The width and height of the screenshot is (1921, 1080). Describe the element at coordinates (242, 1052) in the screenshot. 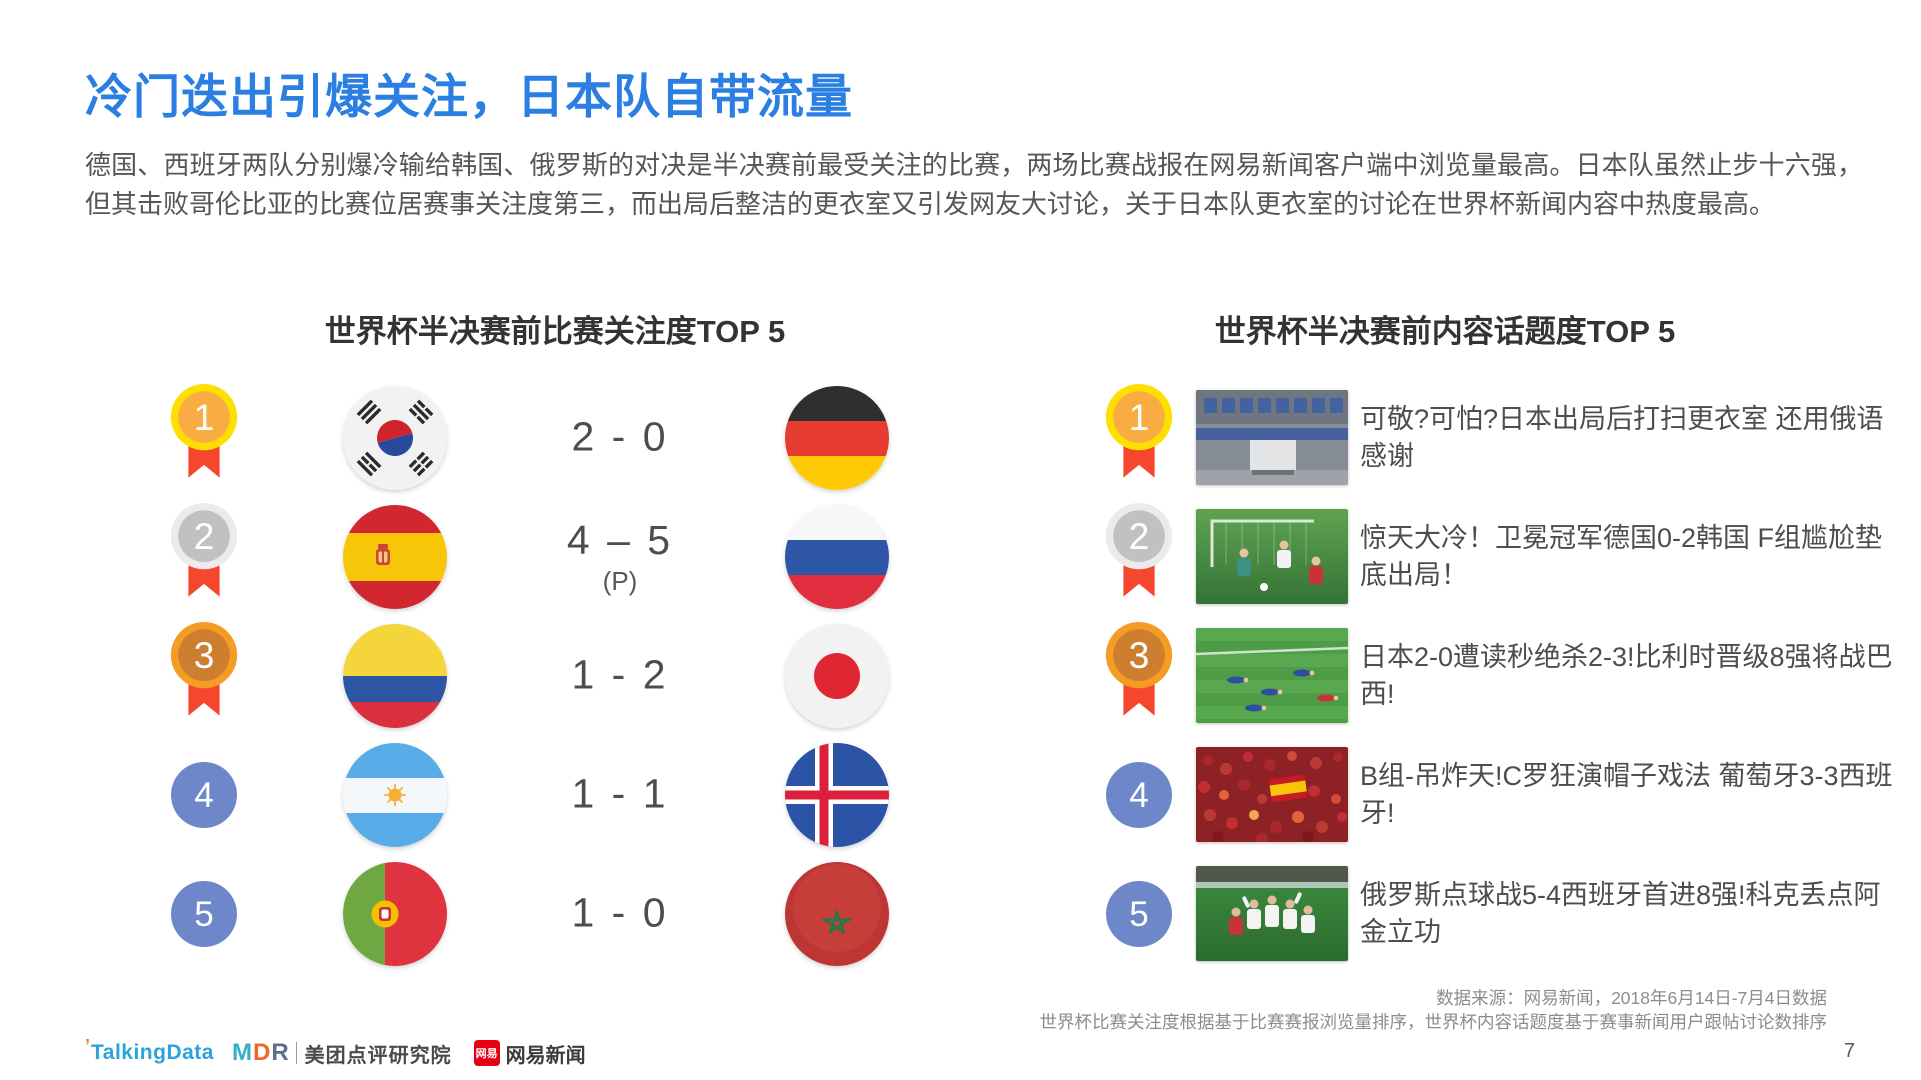

I see `mdr-letter-m: M` at that location.